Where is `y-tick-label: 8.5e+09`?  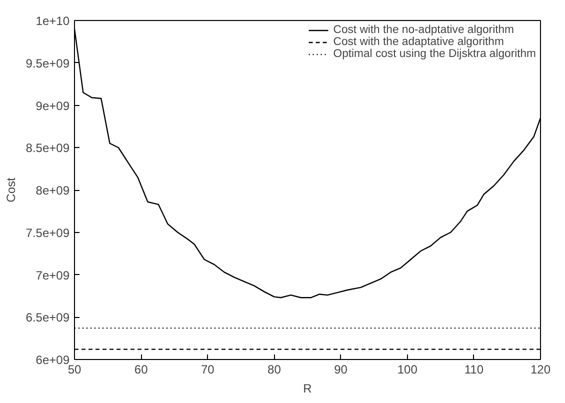 y-tick-label: 8.5e+09 is located at coordinates (48, 148).